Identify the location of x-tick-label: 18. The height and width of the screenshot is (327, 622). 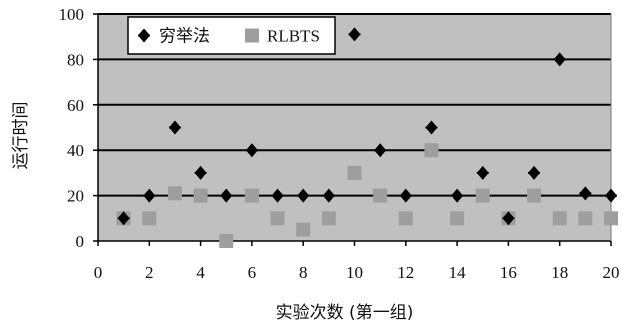
(559, 272).